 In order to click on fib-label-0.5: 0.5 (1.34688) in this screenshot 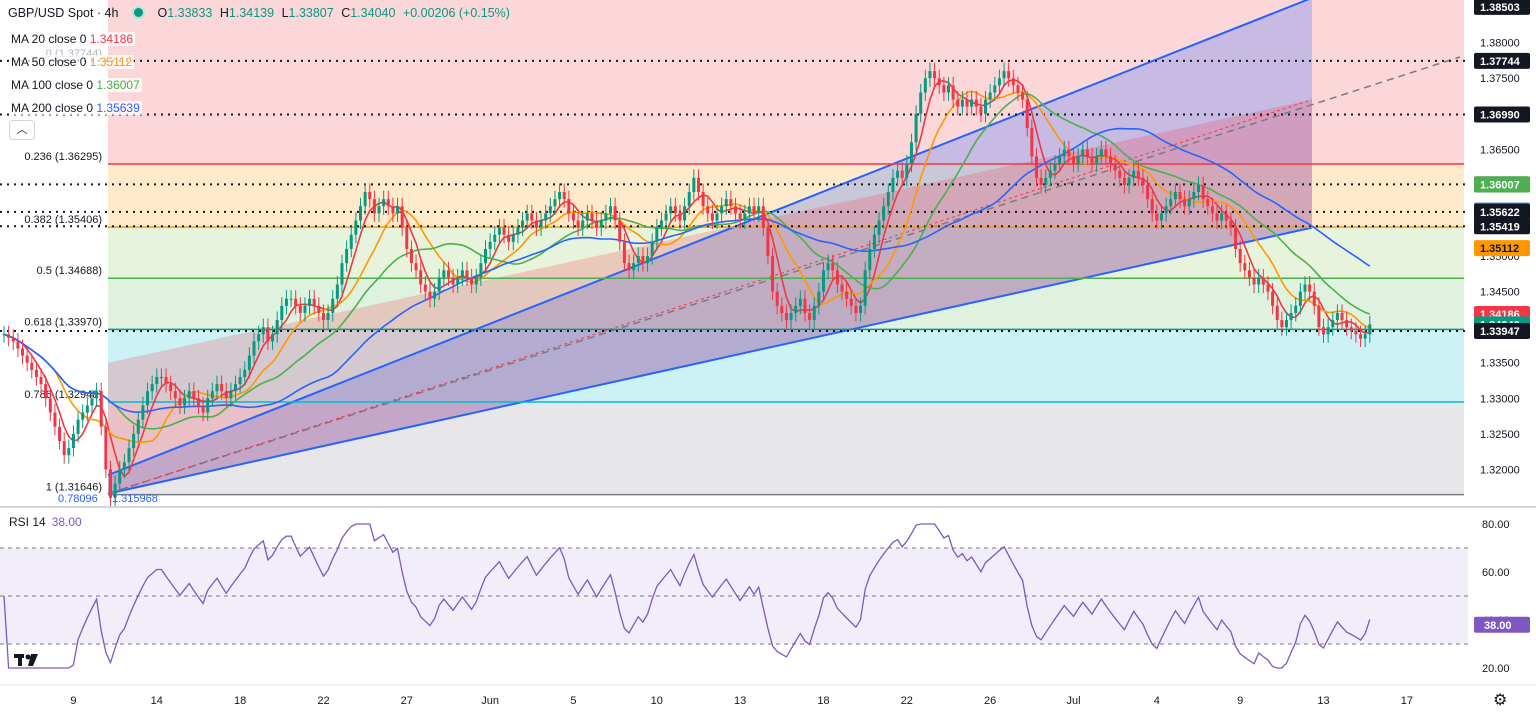, I will do `click(69, 271)`.